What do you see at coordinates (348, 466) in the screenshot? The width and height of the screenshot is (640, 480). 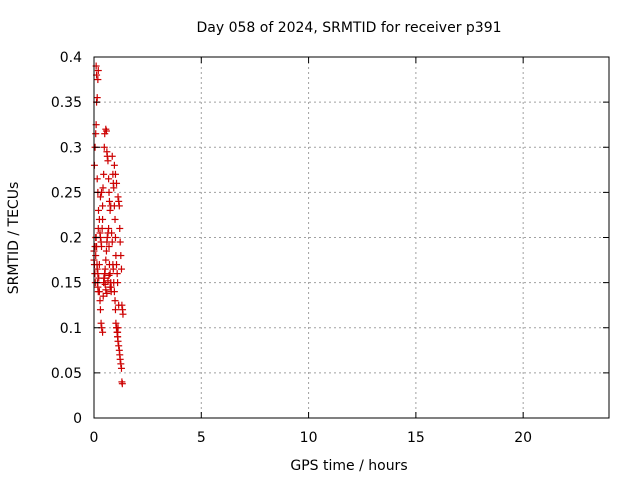 I see `x-axis-label: GPS time / hours` at bounding box center [348, 466].